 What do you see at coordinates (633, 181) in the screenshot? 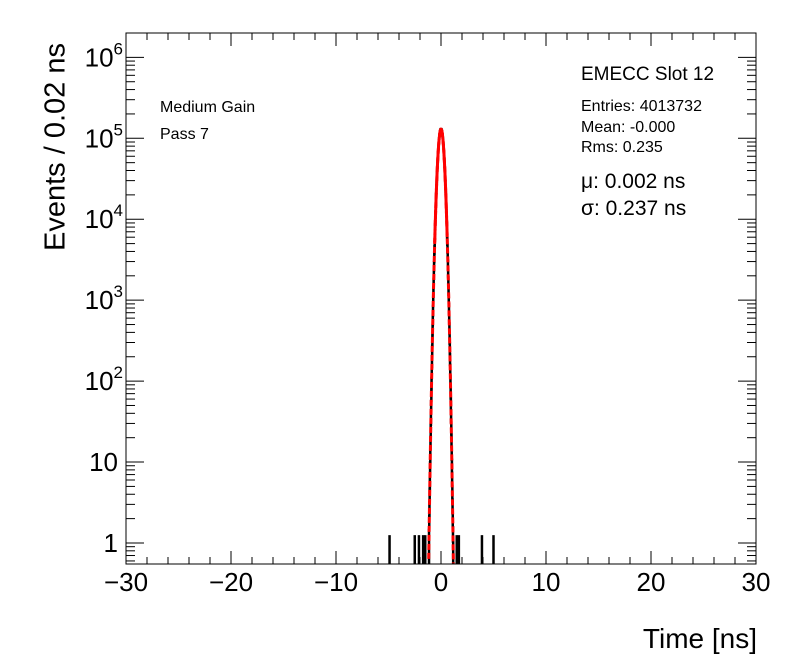
I see `fit-mu: μ: 0.002 ns` at bounding box center [633, 181].